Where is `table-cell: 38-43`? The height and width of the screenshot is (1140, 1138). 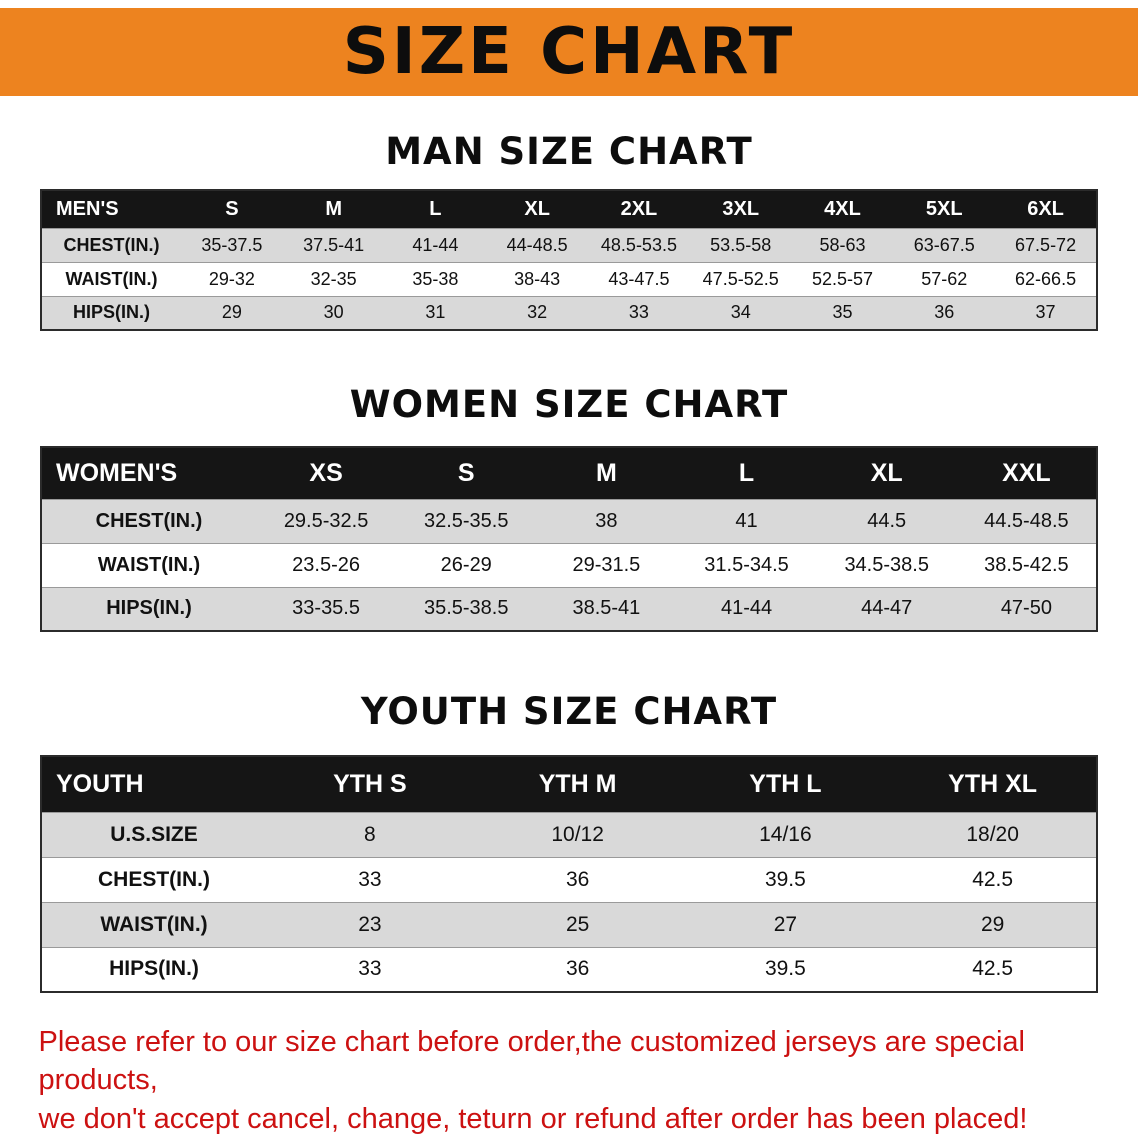
table-cell: 38-43 is located at coordinates (537, 278).